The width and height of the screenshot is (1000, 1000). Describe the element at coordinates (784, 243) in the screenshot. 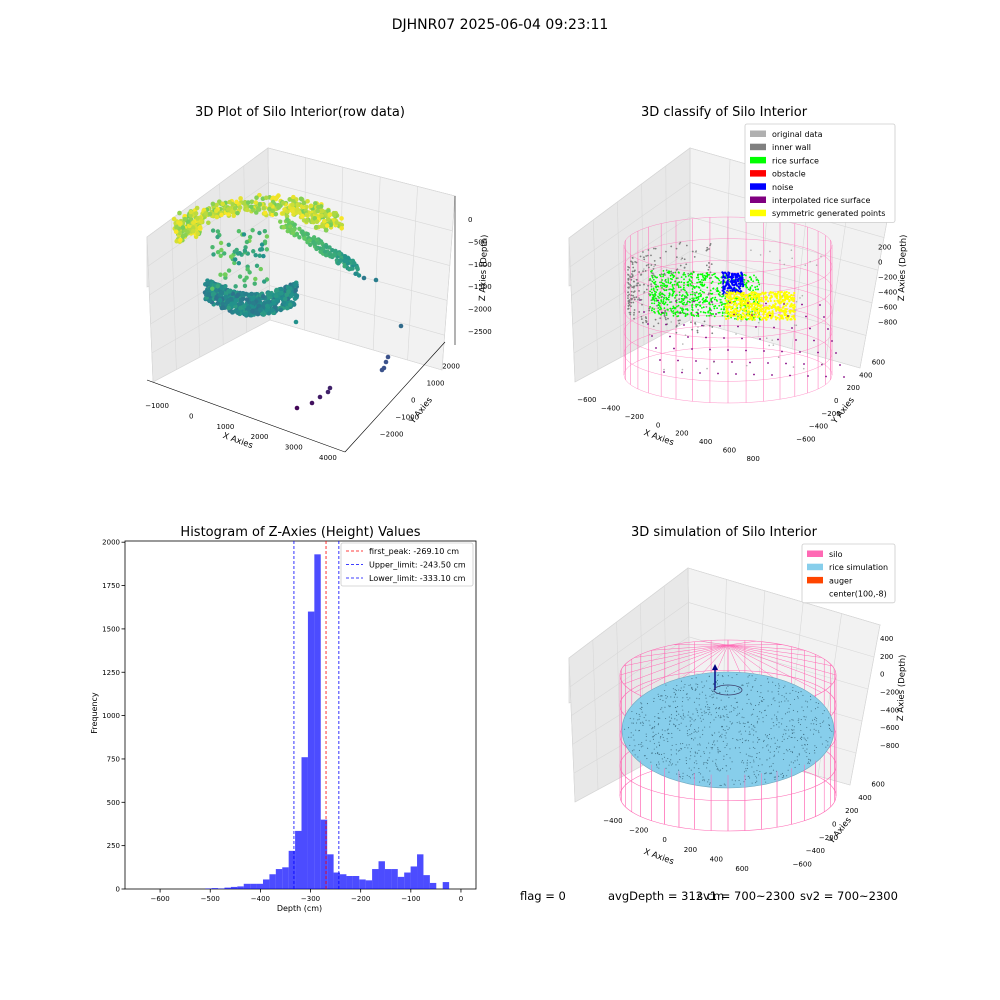

I see `grid-line` at that location.